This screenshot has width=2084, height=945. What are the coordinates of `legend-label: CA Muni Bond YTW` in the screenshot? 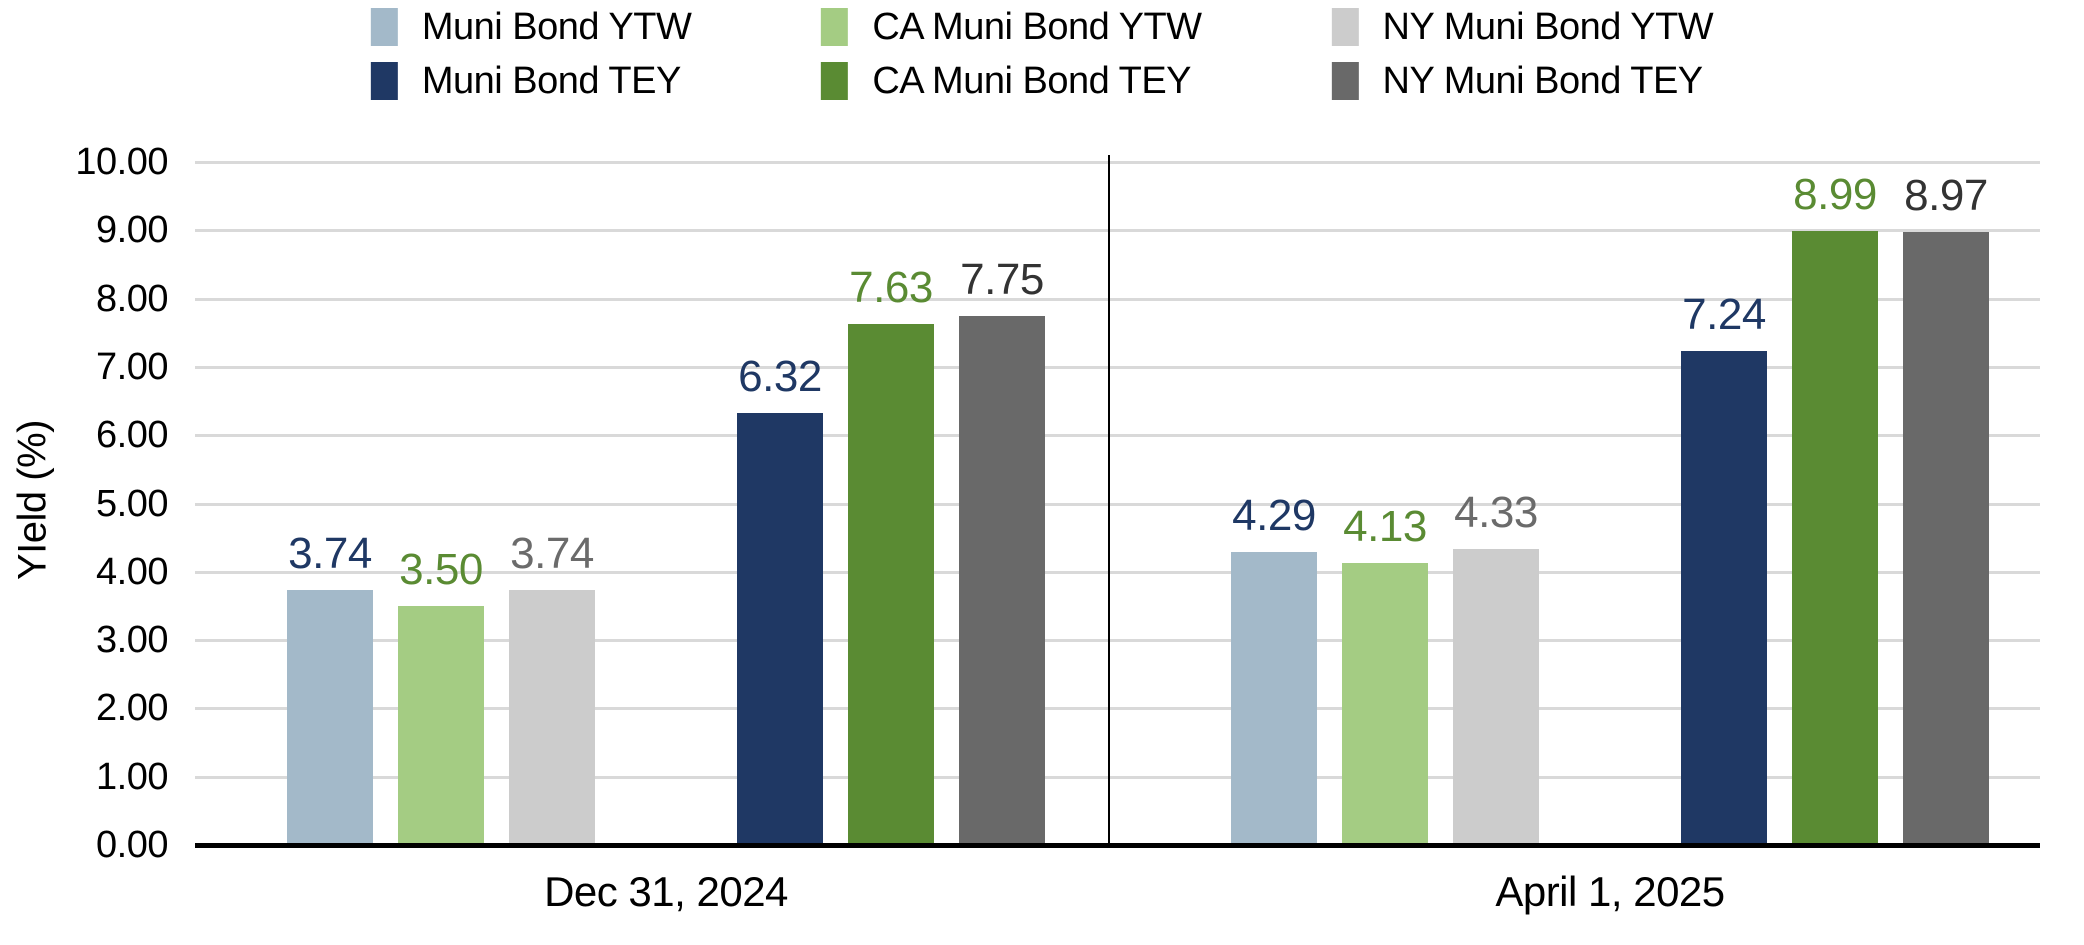 It's located at (1037, 27).